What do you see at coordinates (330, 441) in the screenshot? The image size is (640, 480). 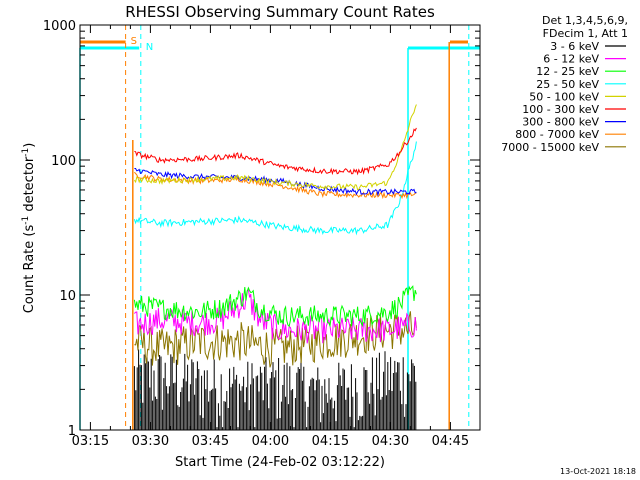 I see `x-tick-label-4: 04:15` at bounding box center [330, 441].